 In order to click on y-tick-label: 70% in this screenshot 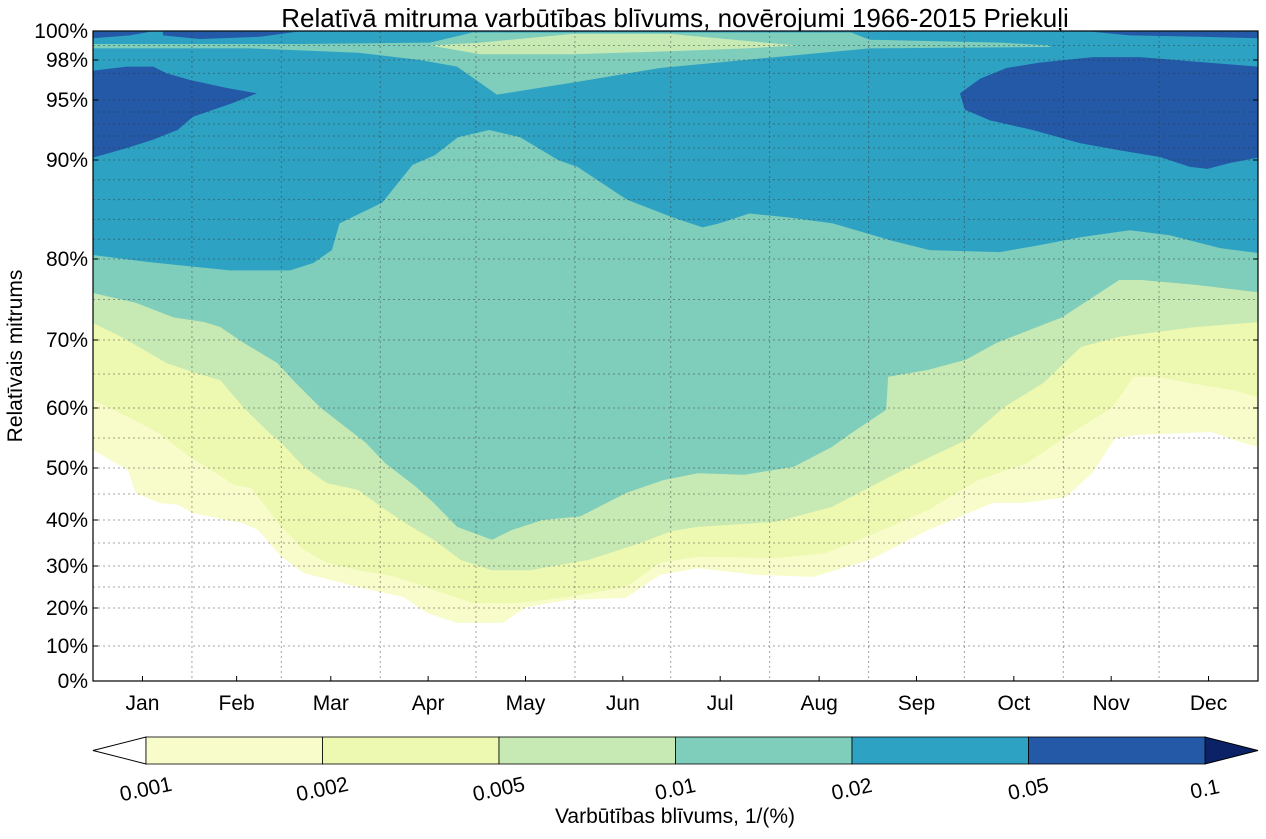, I will do `click(67, 340)`.